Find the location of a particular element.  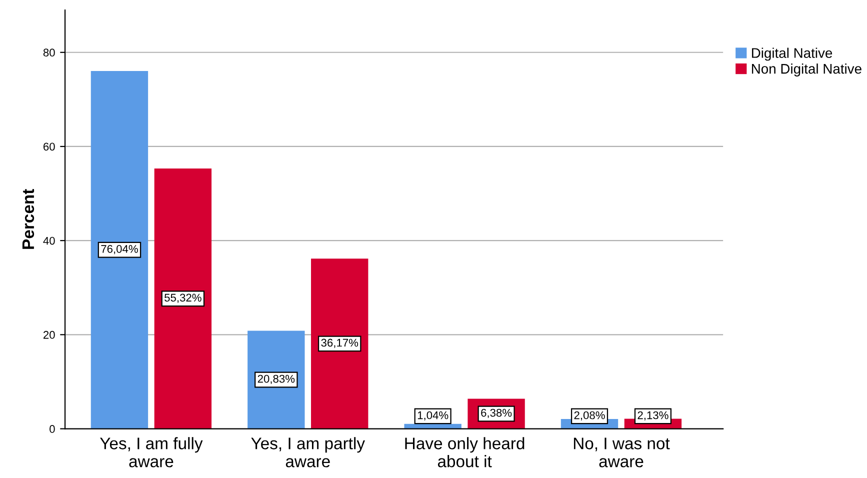

x-tick-label: No, I was not aware is located at coordinates (622, 453).